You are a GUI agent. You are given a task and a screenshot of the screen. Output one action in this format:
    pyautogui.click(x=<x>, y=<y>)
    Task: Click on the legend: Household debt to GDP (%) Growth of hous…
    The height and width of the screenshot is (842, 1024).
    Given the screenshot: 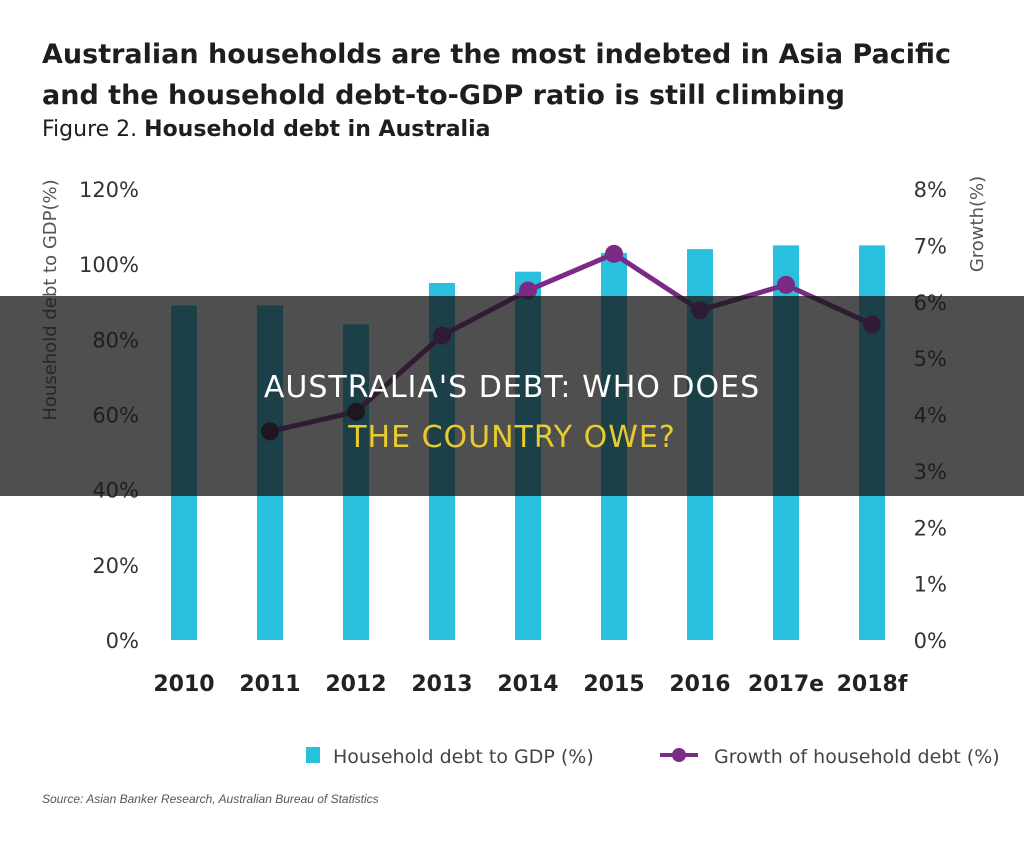 What is the action you would take?
    pyautogui.click(x=653, y=757)
    